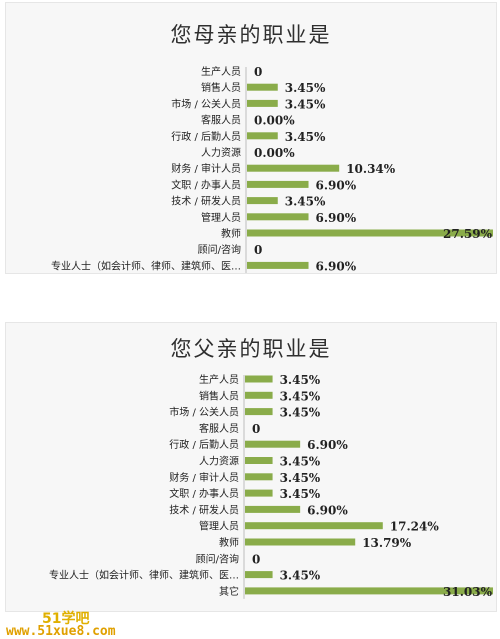  I want to click on data-label: 13.79%, so click(387, 543).